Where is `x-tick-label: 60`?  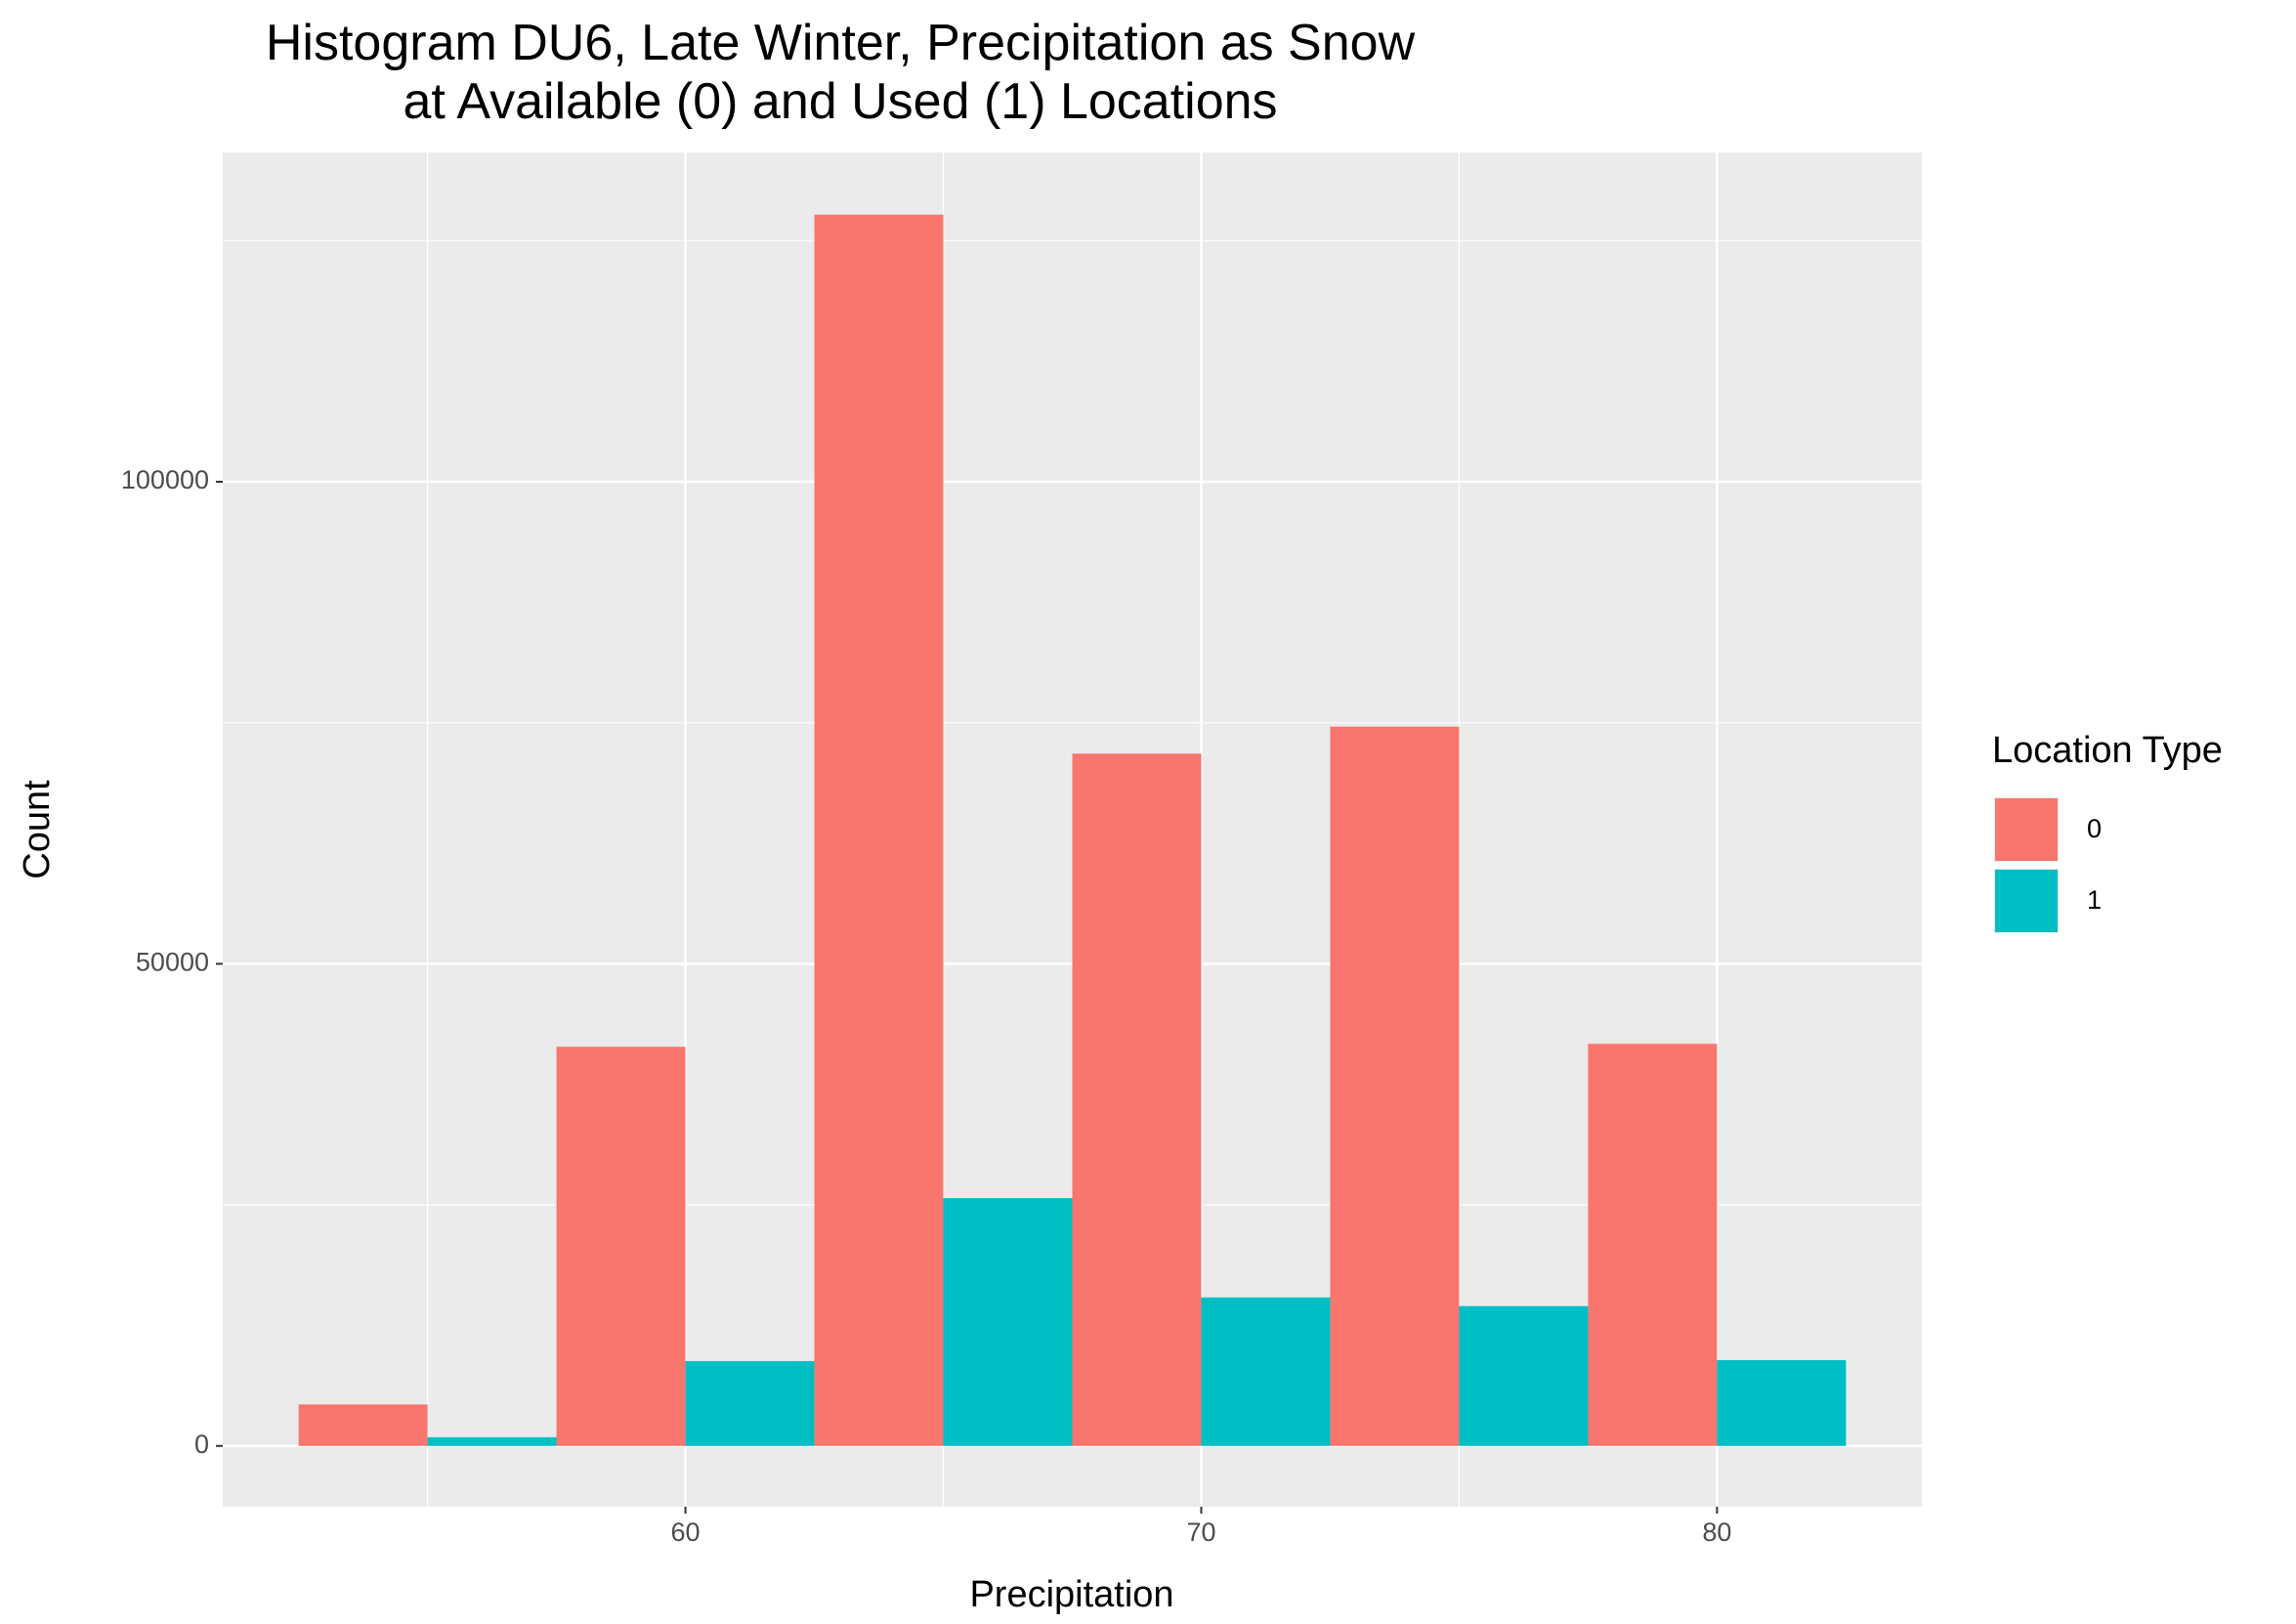
x-tick-label: 60 is located at coordinates (686, 1532).